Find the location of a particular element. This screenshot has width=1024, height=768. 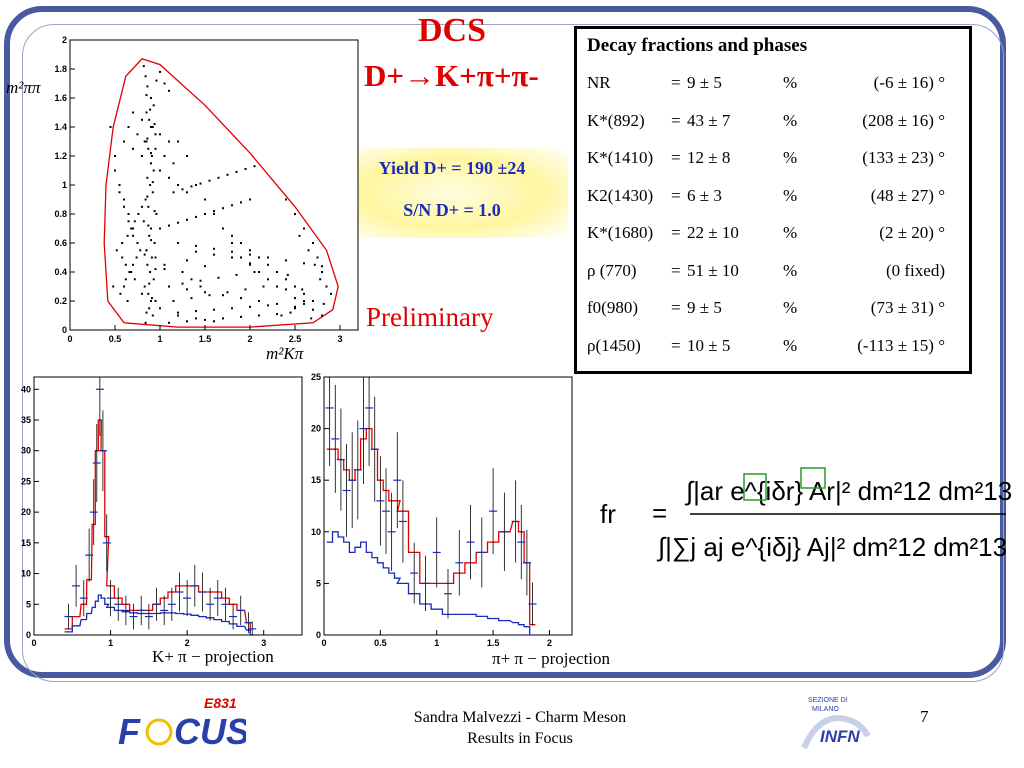

x-tick-label: 0.5 is located at coordinates (115, 339).